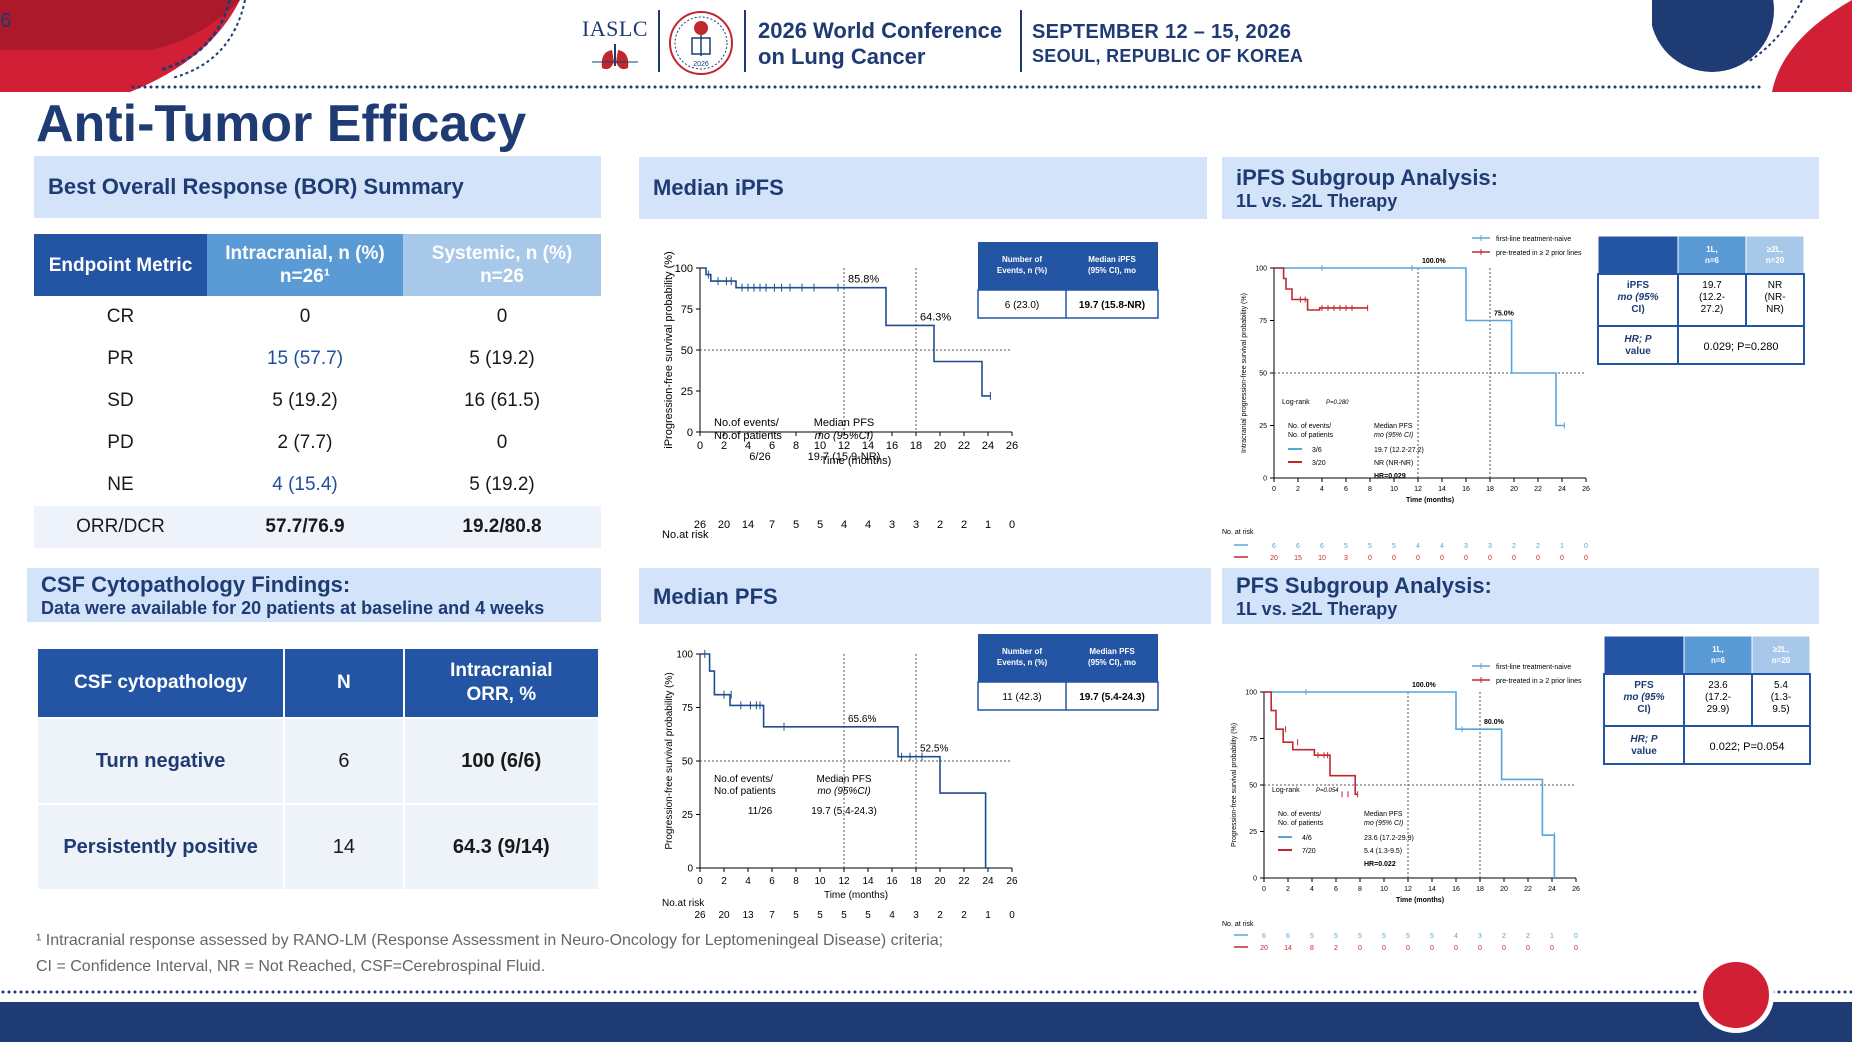 The image size is (1852, 1042). Describe the element at coordinates (964, 446) in the screenshot. I see `x-tick-label: 22` at that location.